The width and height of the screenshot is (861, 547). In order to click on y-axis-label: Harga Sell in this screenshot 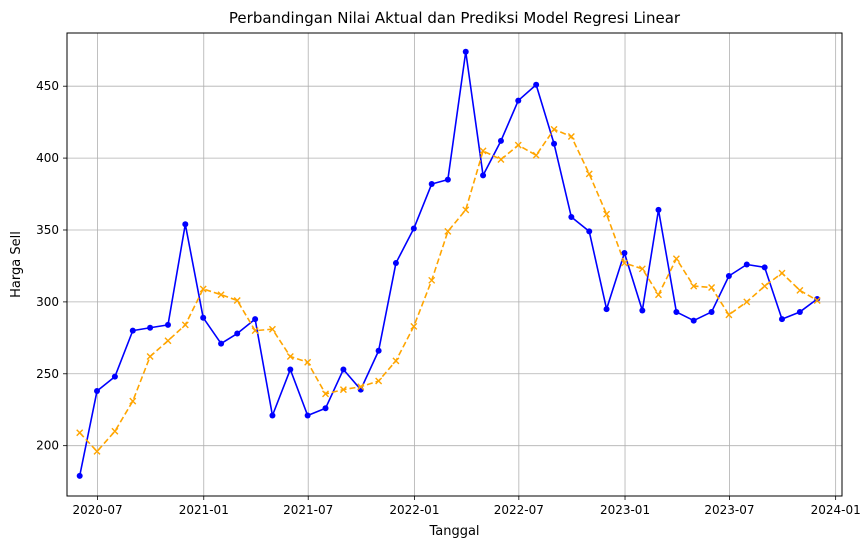, I will do `click(16, 264)`.